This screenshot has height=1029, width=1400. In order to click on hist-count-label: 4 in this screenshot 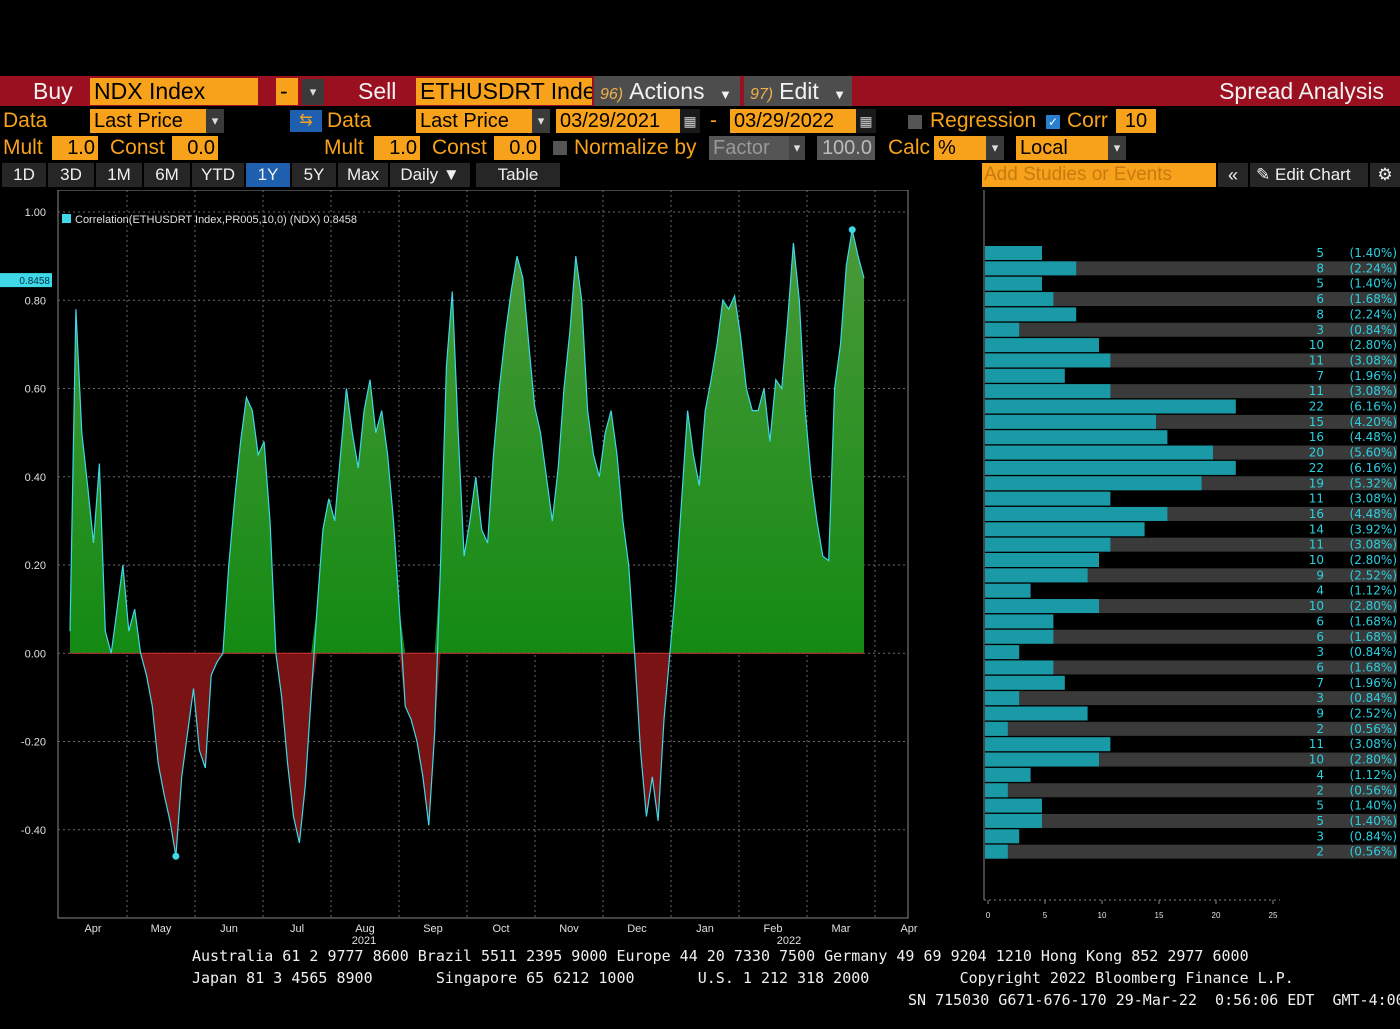, I will do `click(1320, 591)`.